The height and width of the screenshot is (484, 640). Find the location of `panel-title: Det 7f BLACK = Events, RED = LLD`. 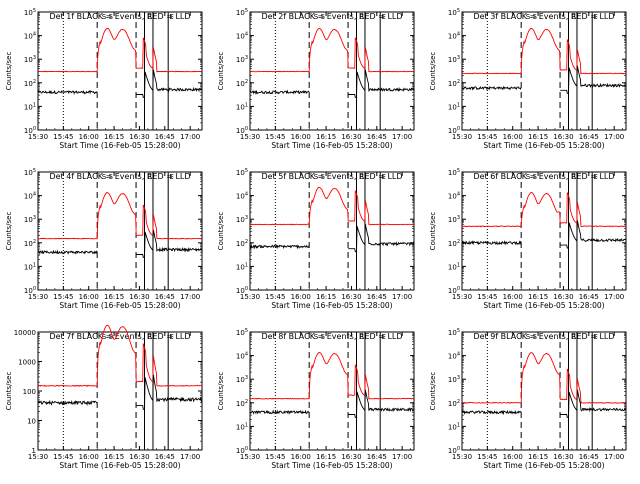

panel-title: Det 7f BLACK = Events, RED = LLD is located at coordinates (119, 336).